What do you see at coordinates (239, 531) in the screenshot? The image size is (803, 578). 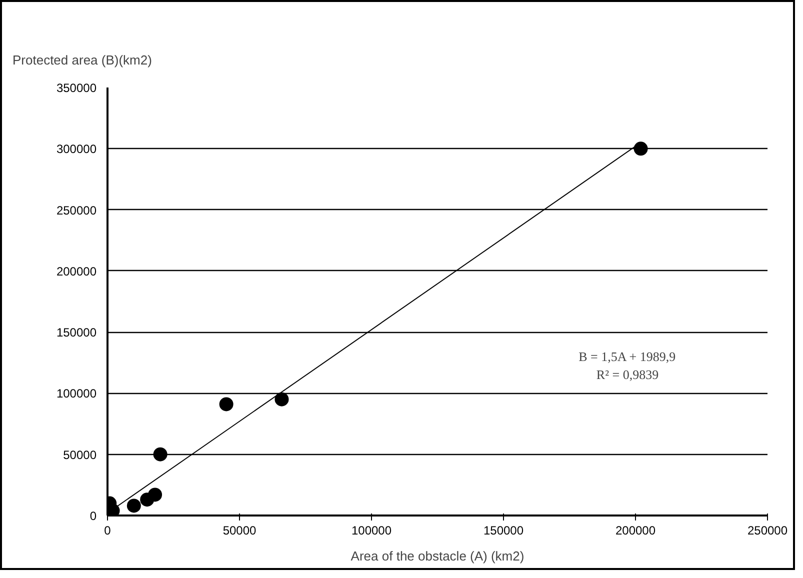 I see `x-tick-label: 50000` at bounding box center [239, 531].